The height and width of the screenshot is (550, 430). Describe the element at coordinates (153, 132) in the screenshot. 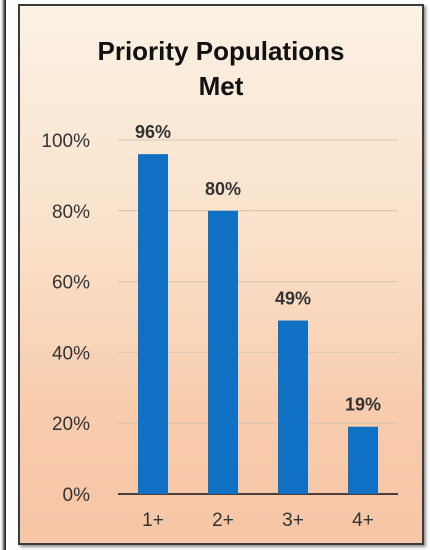

I see `data-label: 96%` at that location.